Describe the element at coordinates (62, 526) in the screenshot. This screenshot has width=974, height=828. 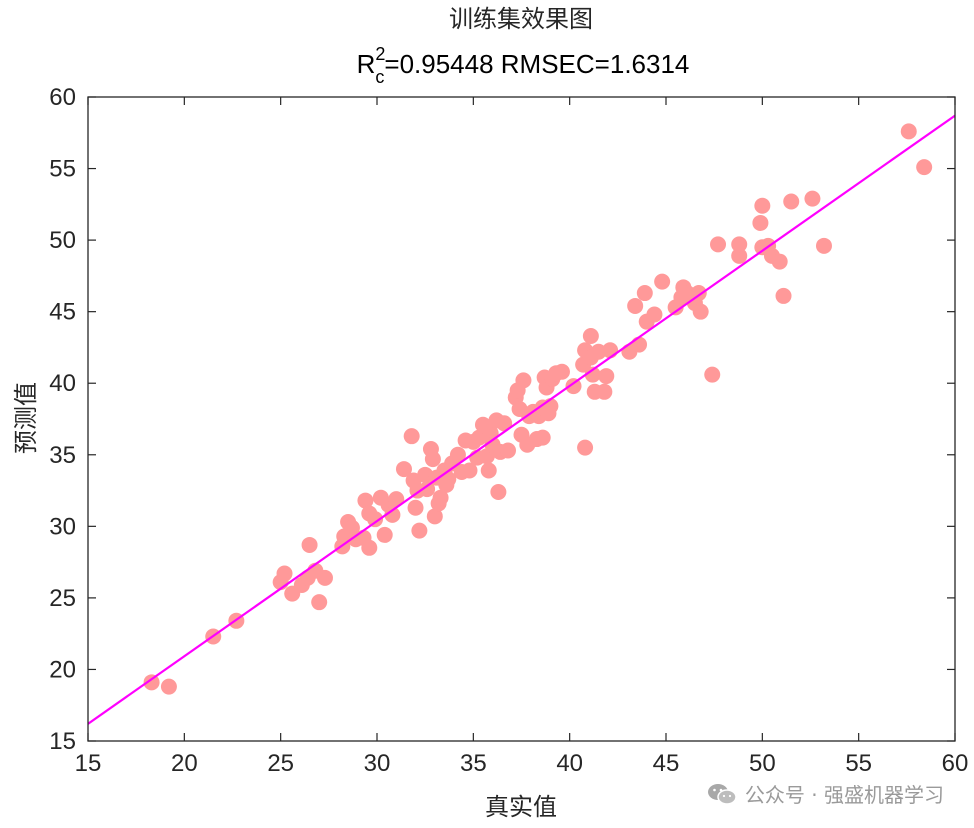
I see `y-tick-label: 30` at that location.